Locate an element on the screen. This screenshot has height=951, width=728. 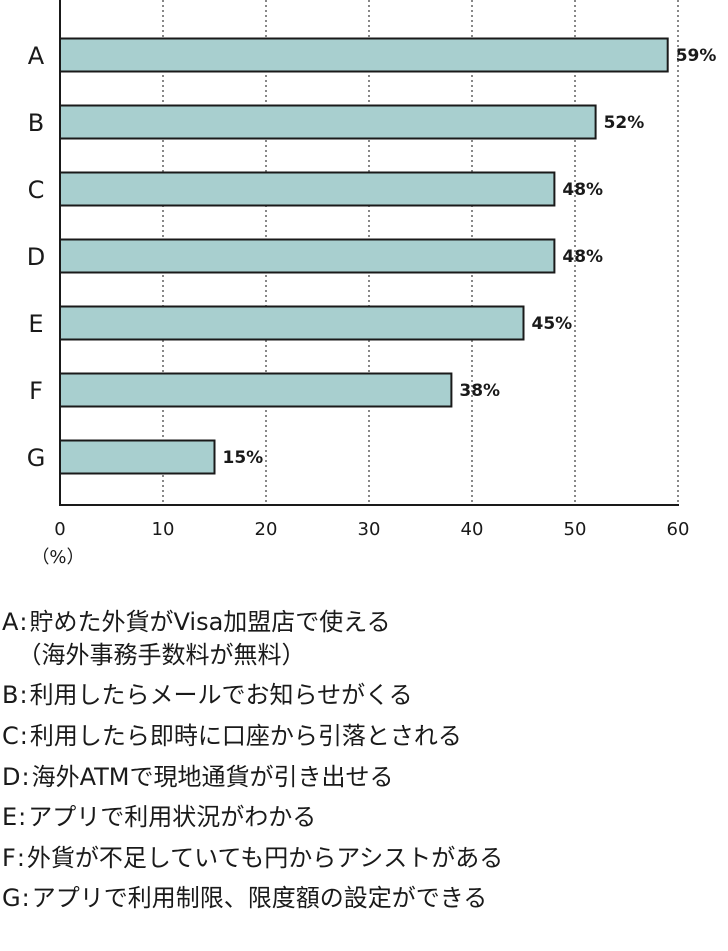
bar-E is located at coordinates (292, 323).